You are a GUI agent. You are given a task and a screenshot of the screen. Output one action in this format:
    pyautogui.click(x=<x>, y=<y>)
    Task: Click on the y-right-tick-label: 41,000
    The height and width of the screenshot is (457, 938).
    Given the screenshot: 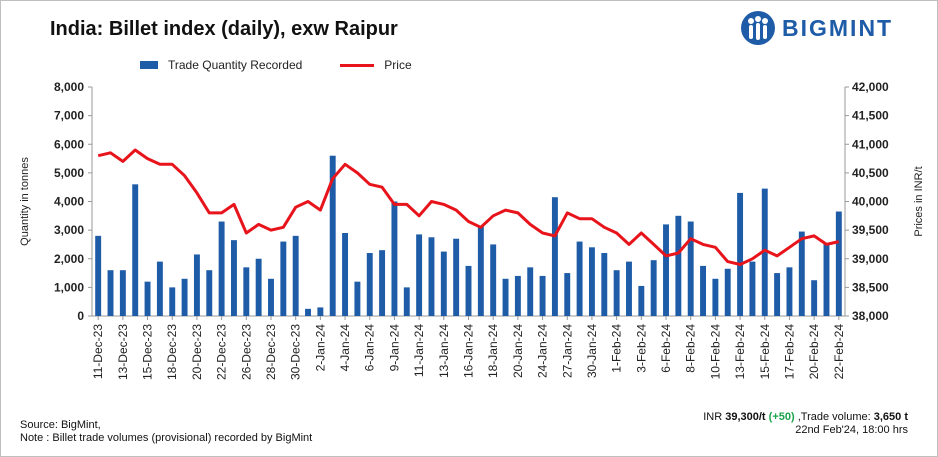 What is the action you would take?
    pyautogui.click(x=870, y=144)
    